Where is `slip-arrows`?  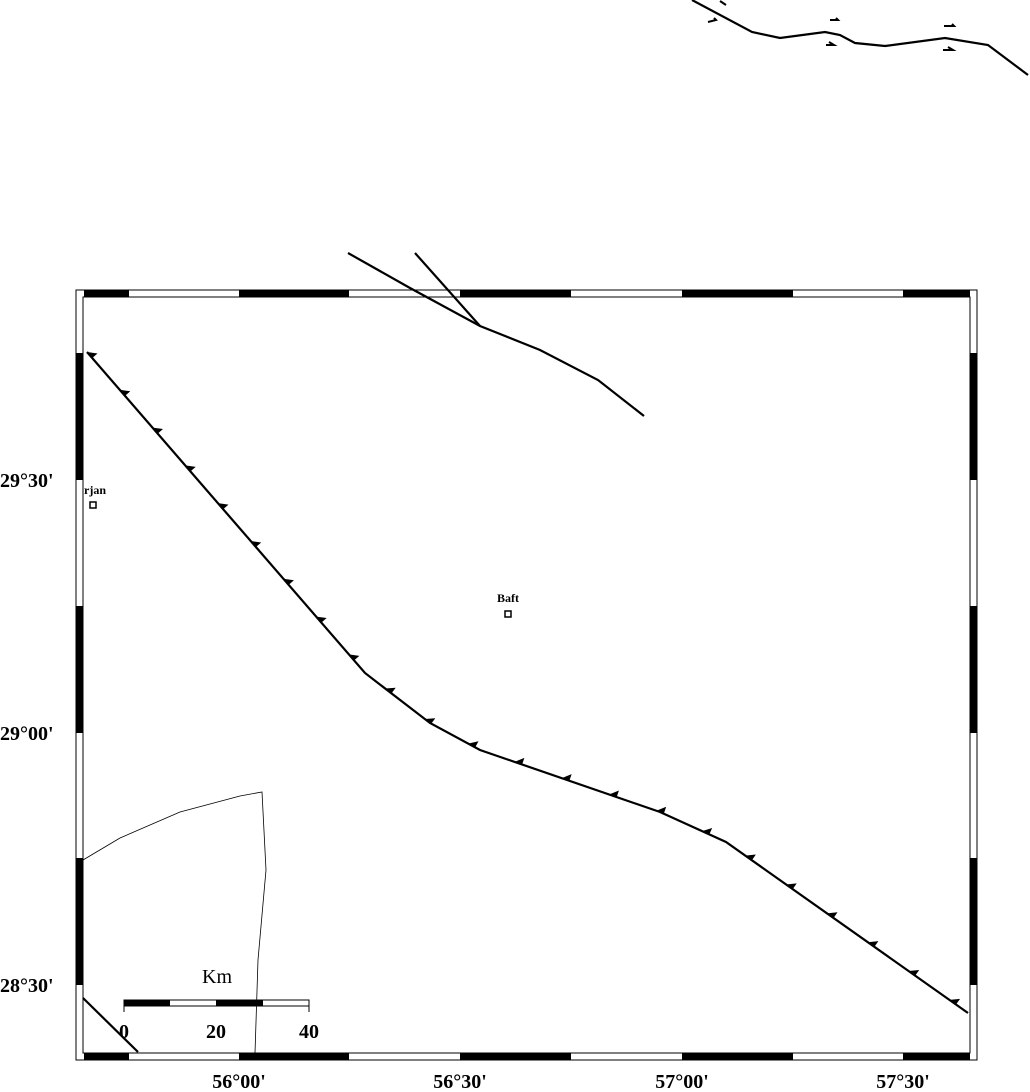
slip-arrows is located at coordinates (832, 25).